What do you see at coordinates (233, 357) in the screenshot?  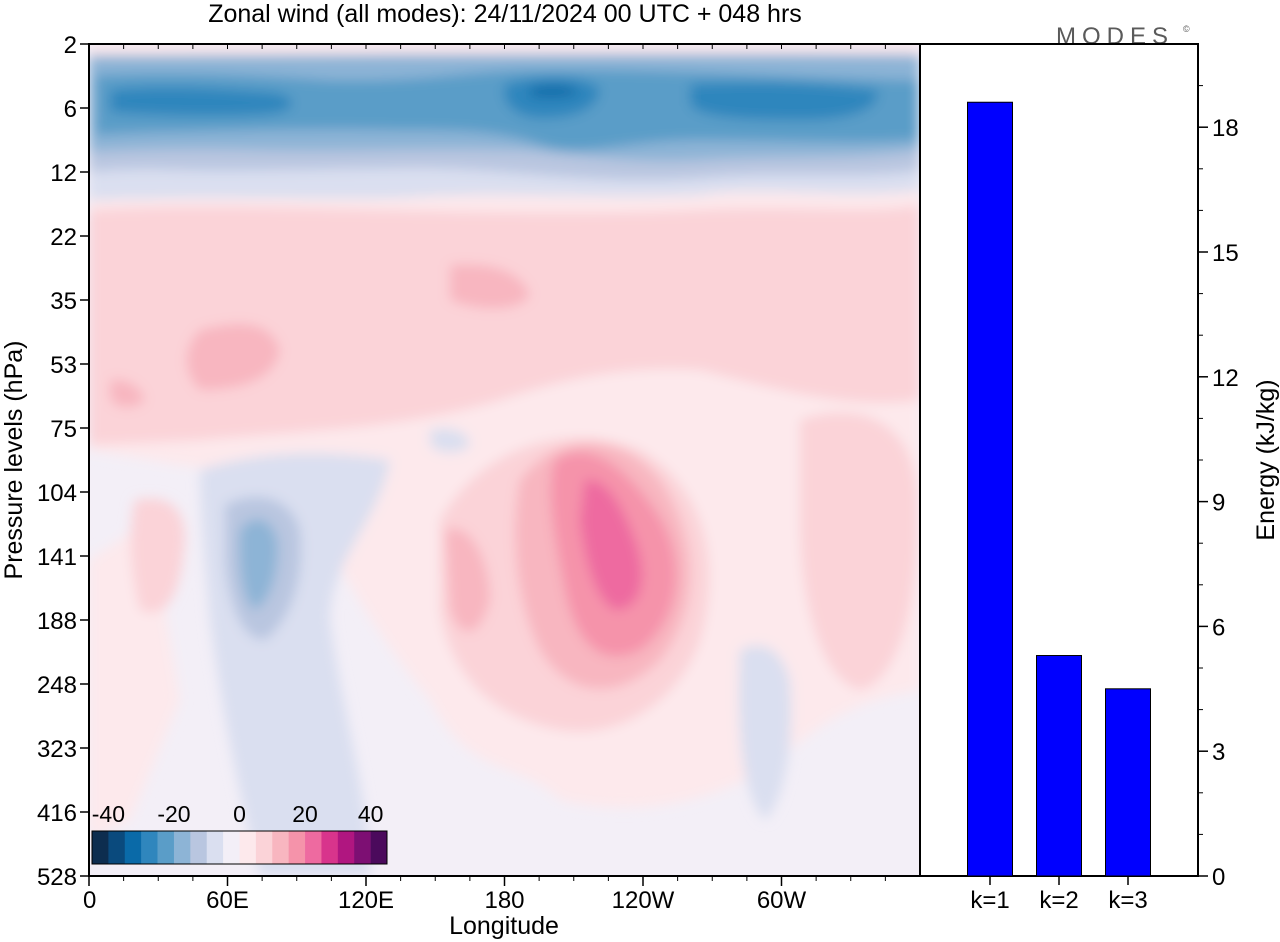 I see `contour-westerly-stronger` at bounding box center [233, 357].